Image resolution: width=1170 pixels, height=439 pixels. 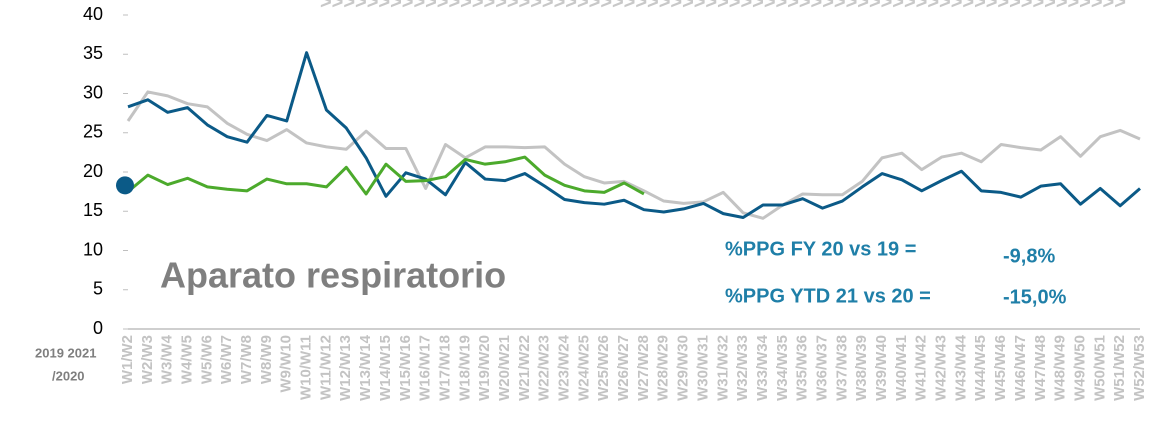 I want to click on x-tick-label: W42/W43, so click(x=941, y=368).